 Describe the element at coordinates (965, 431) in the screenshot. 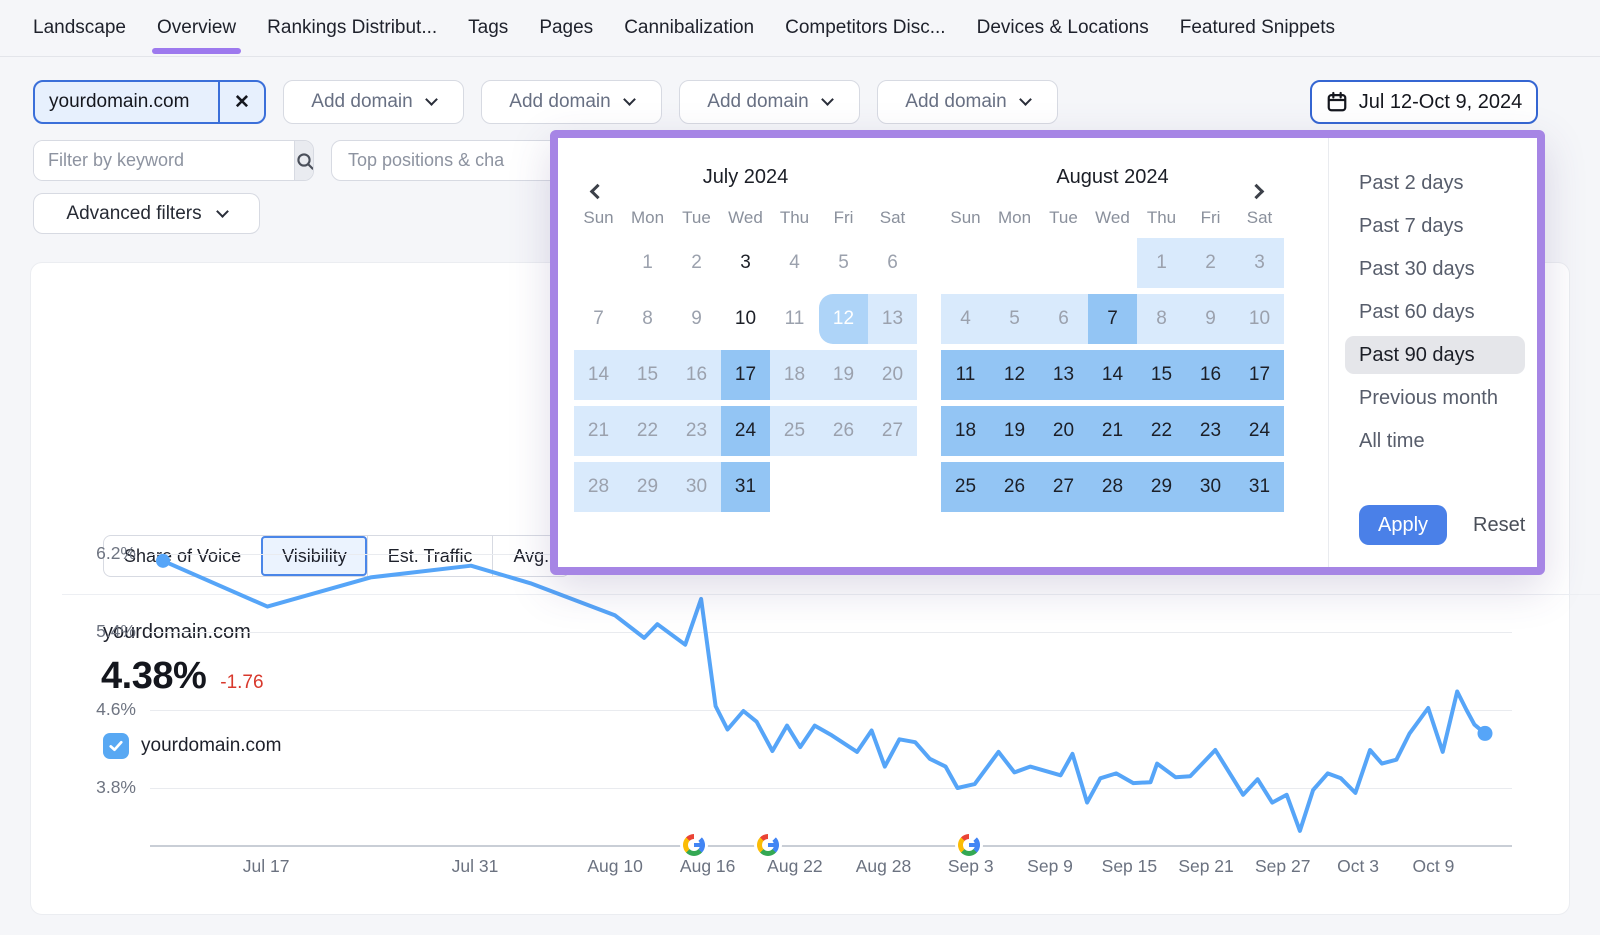

I see `calendar-day-august-18: 18` at that location.